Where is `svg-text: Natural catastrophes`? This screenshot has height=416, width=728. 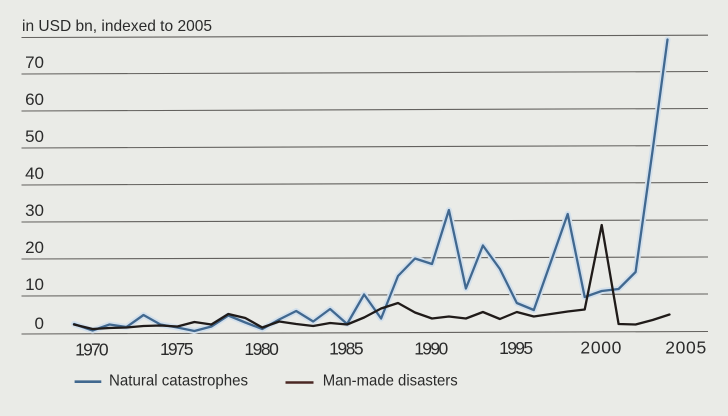 svg-text: Natural catastrophes is located at coordinates (178, 380).